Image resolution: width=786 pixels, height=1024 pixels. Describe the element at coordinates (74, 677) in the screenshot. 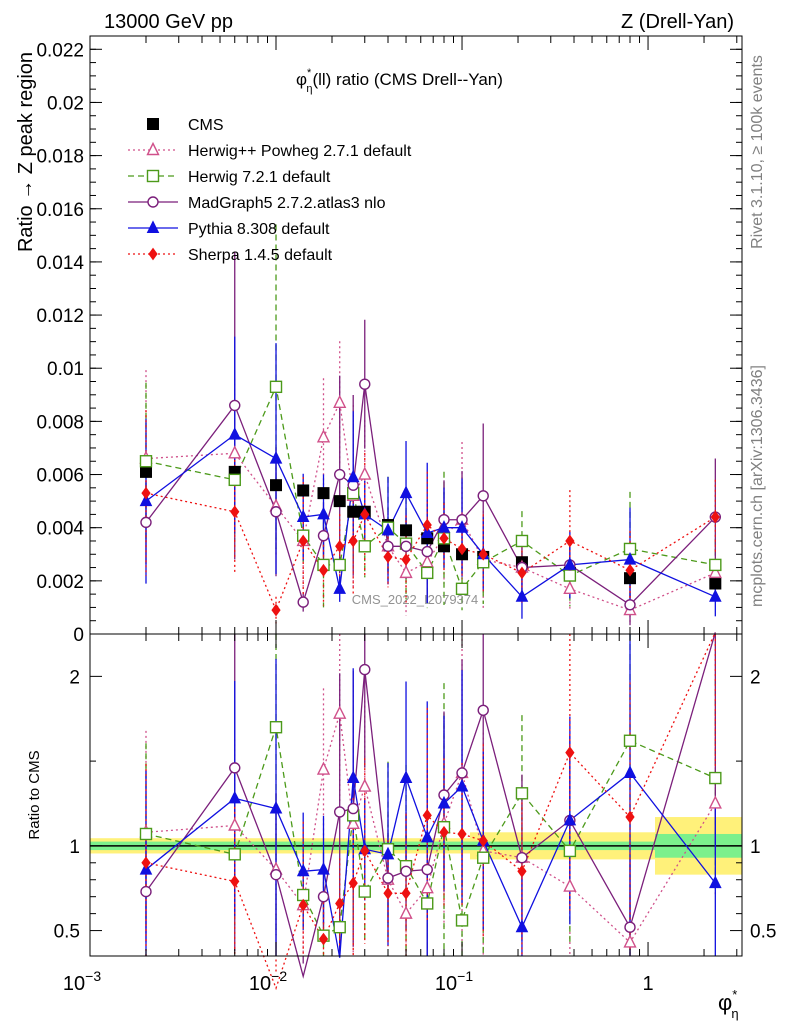

I see `ratio-y-tick-label: 2` at that location.